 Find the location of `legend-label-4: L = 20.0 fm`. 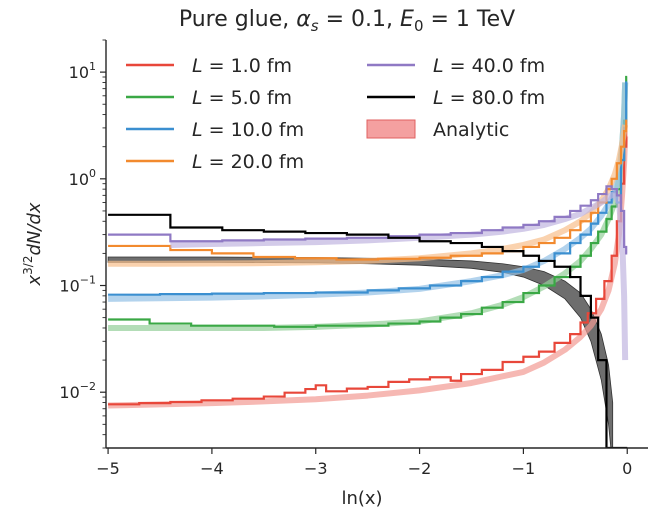

legend-label-4: L = 20.0 fm is located at coordinates (248, 162).